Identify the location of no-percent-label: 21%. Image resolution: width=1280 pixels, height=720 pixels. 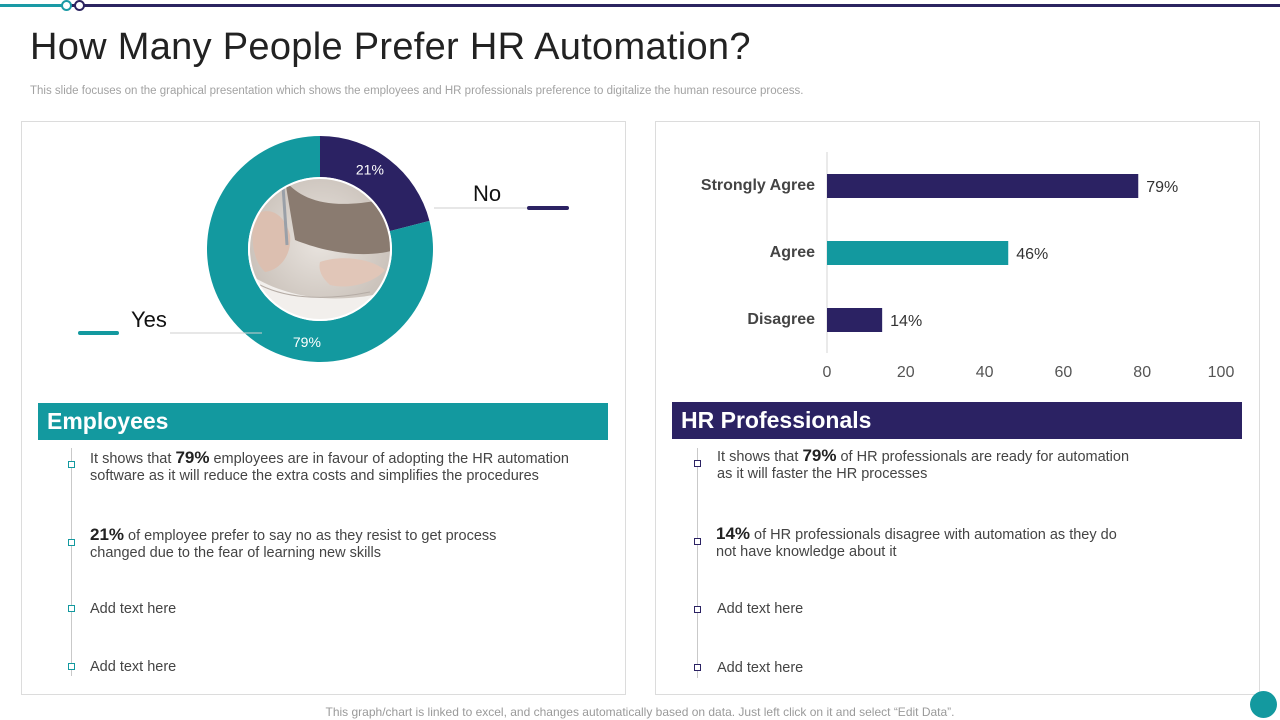
(370, 169).